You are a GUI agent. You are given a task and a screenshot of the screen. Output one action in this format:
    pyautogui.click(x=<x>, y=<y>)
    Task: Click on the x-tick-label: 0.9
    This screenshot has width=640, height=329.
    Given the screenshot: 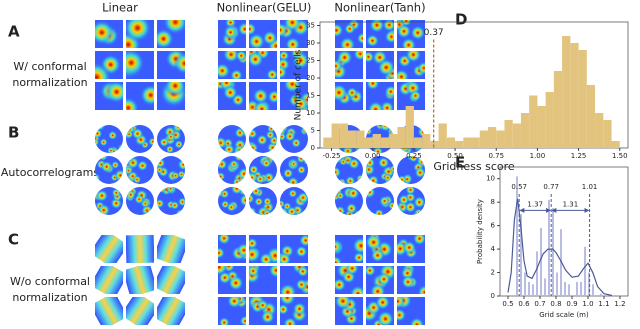 What is the action you would take?
    pyautogui.click(x=571, y=304)
    